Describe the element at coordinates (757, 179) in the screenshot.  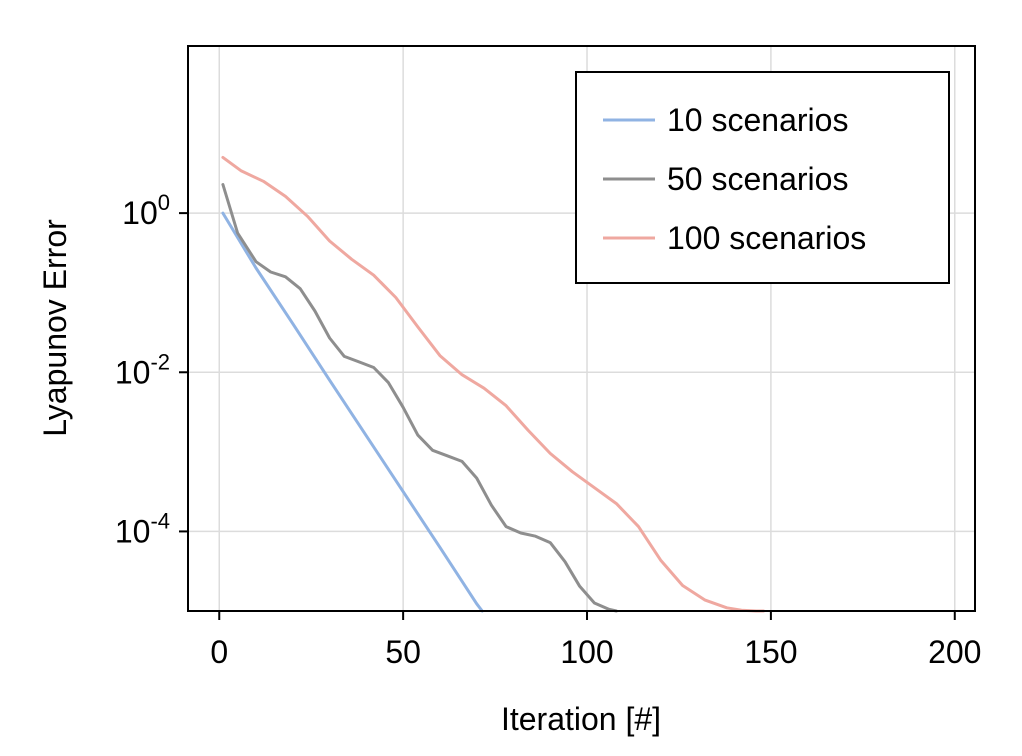
I see `legend-label: 50 scenarios` at that location.